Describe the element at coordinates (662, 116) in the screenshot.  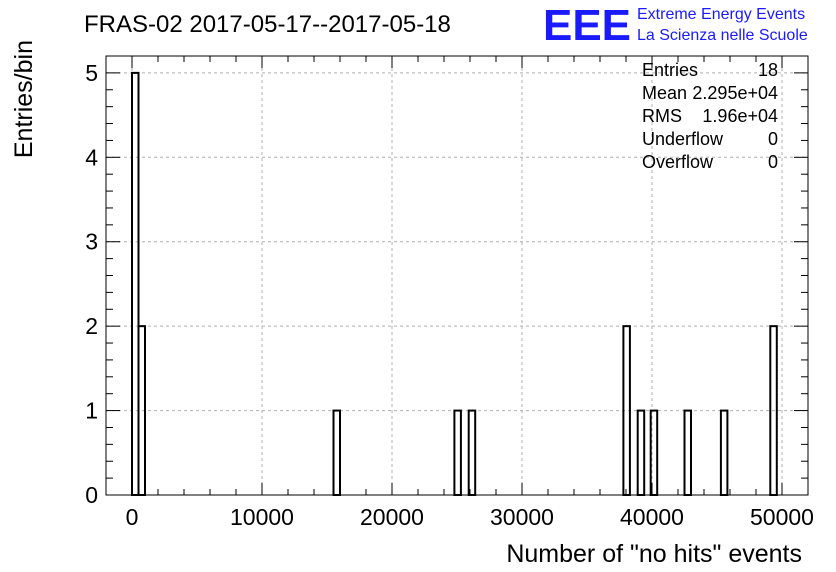
I see `stats-label-rms: RMS` at that location.